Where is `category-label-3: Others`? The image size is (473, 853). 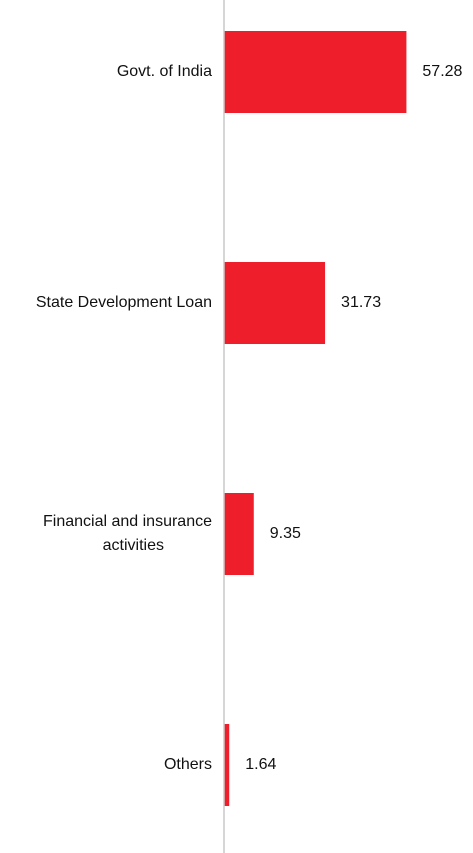
category-label-3: Others is located at coordinates (188, 764).